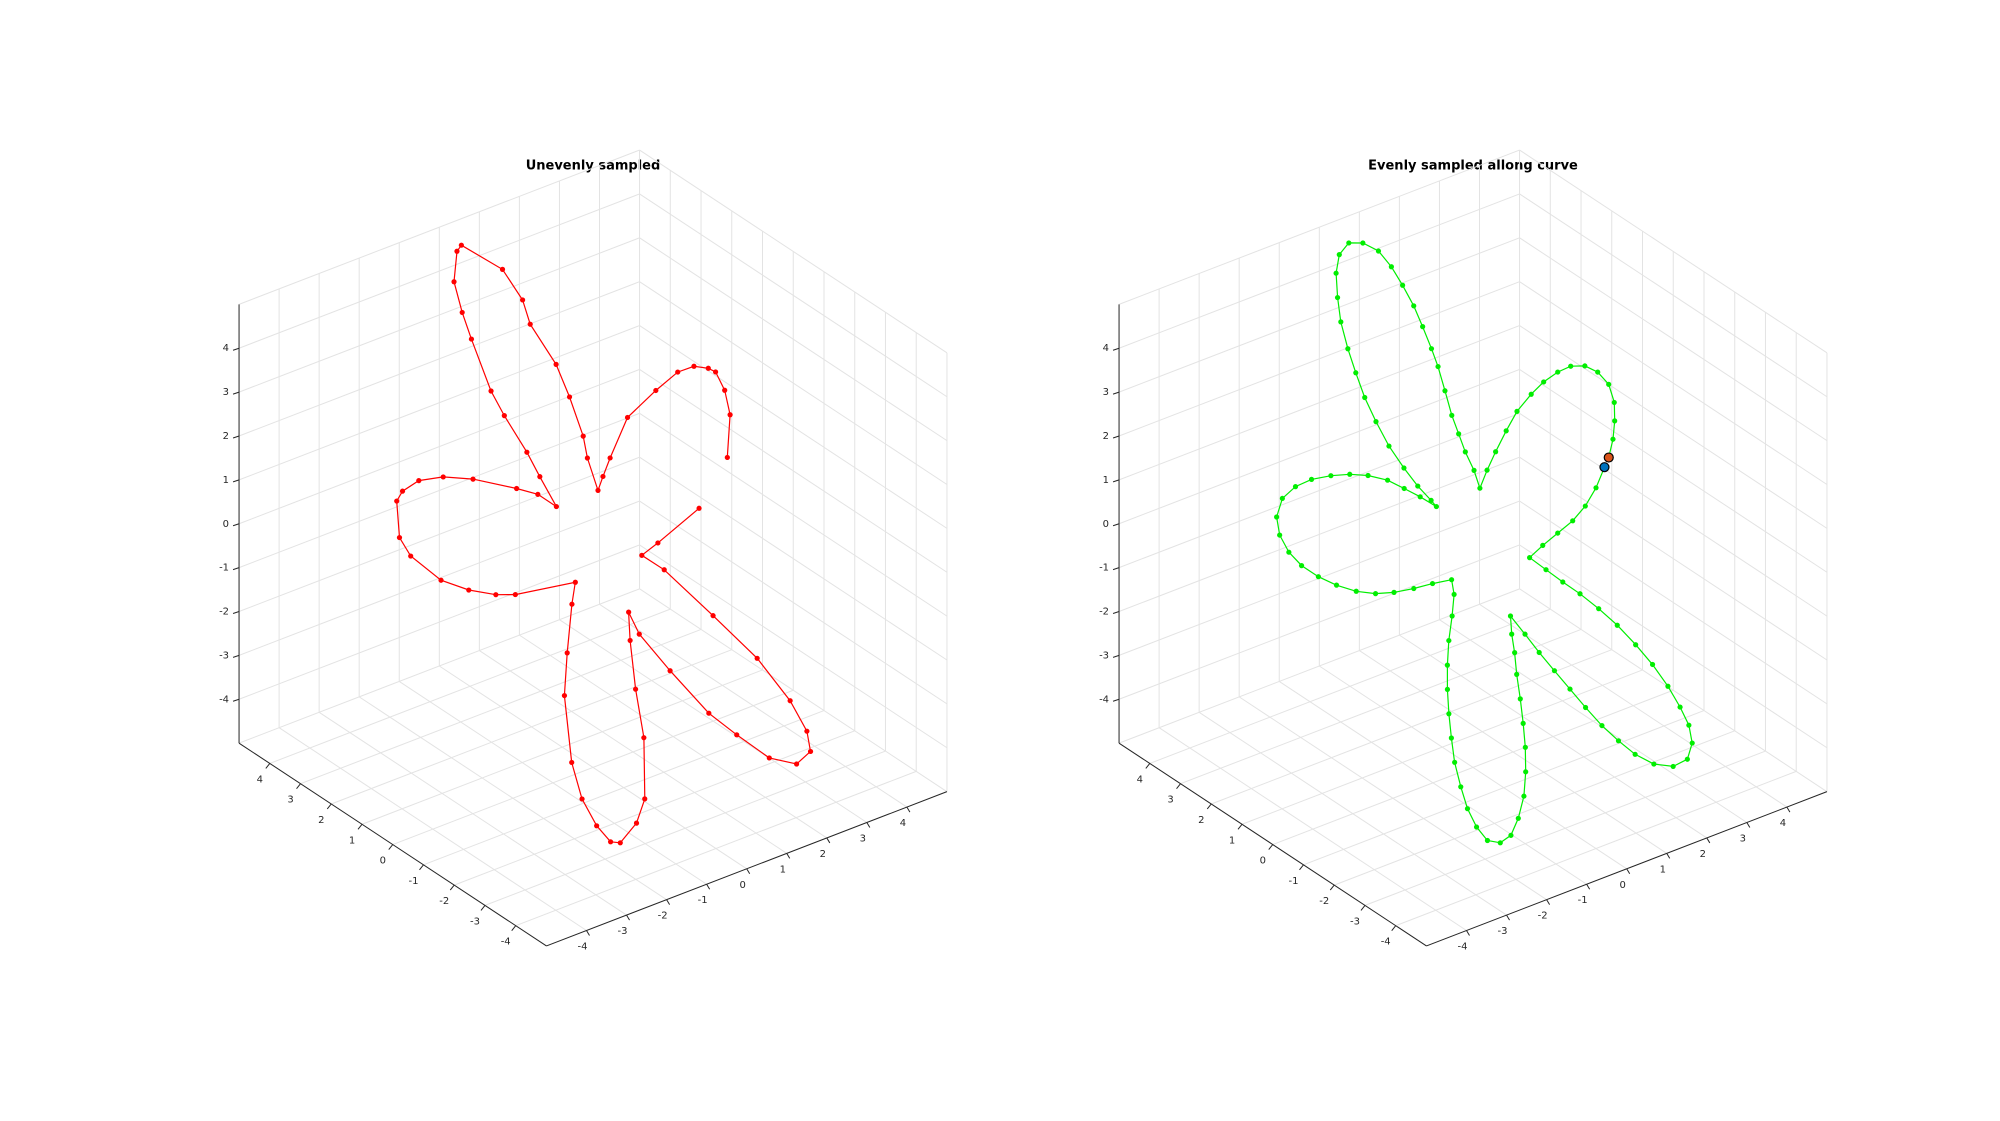  What do you see at coordinates (1463, 947) in the screenshot?
I see `x-tick-label: -4` at bounding box center [1463, 947].